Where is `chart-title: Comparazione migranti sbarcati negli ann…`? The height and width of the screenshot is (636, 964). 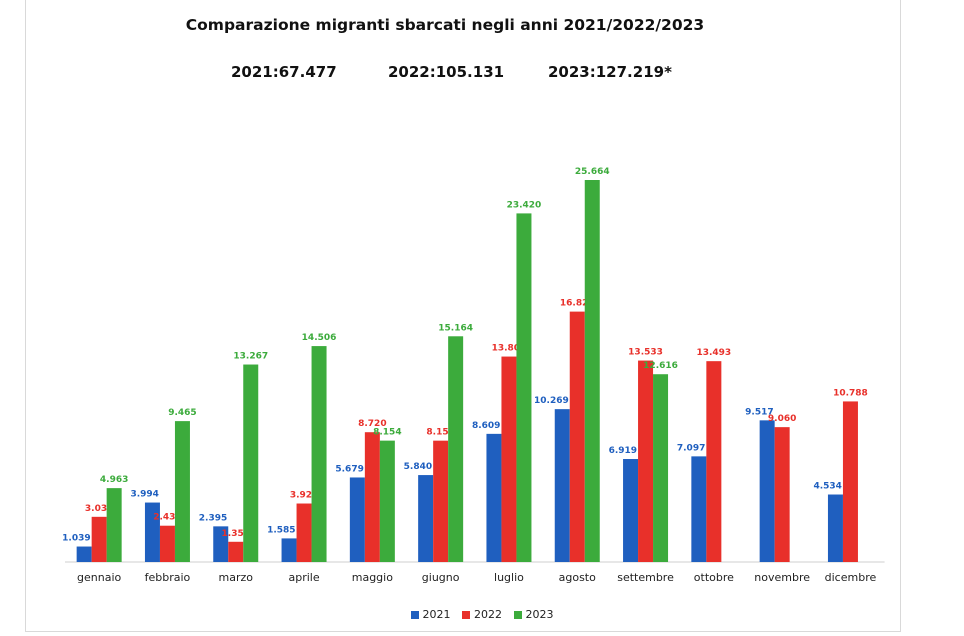
chart-title: Comparazione migranti sbarcati negli ann… is located at coordinates (445, 25).